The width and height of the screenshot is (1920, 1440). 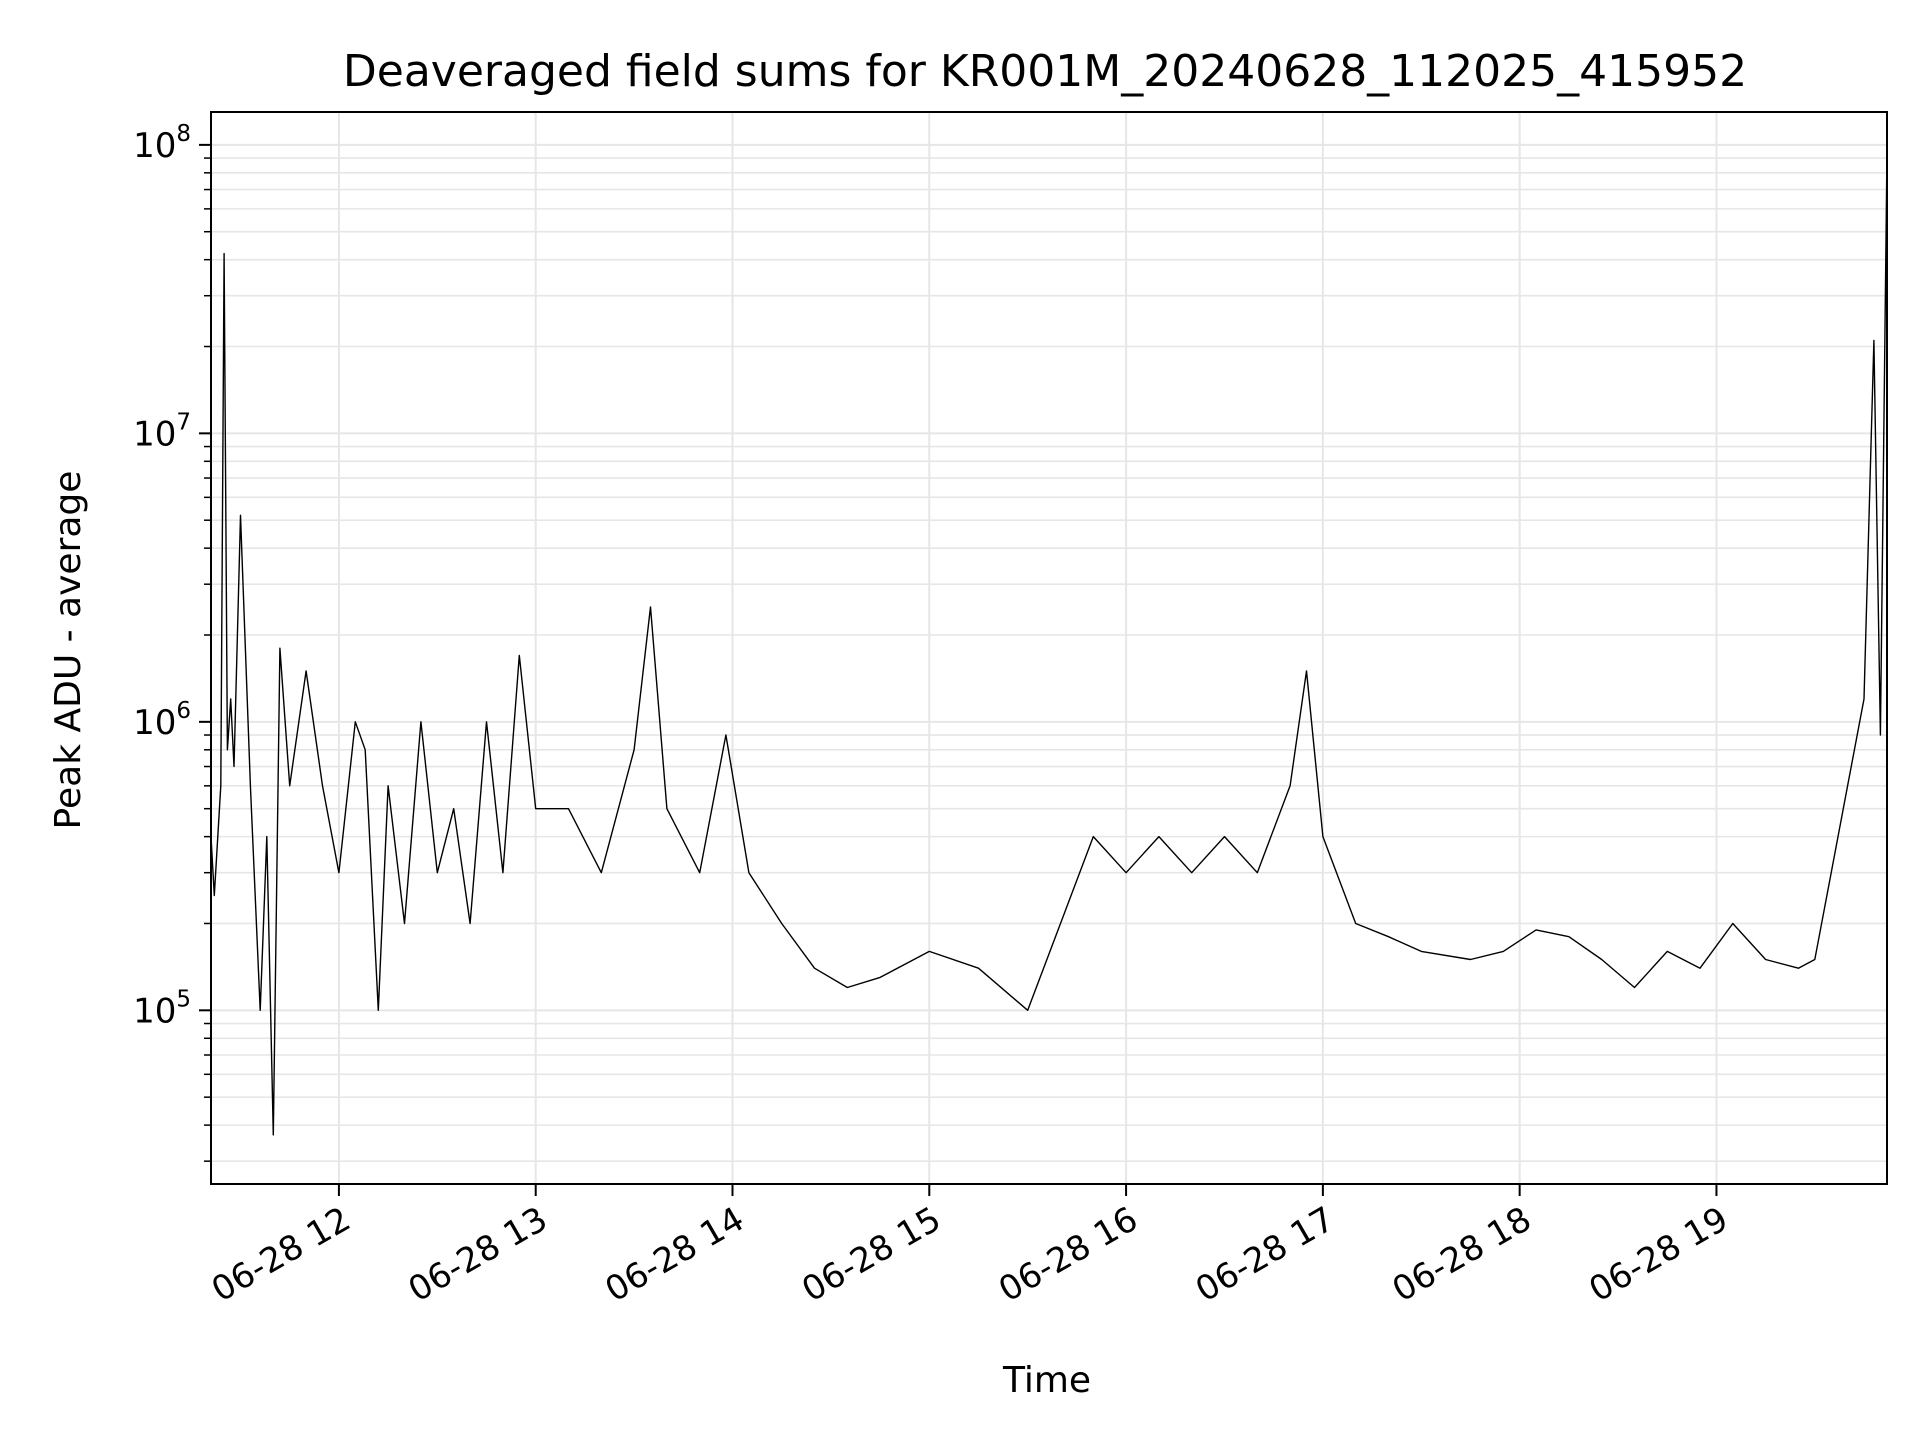 What do you see at coordinates (68, 650) in the screenshot?
I see `y-axis-label: Peak ADU - average` at bounding box center [68, 650].